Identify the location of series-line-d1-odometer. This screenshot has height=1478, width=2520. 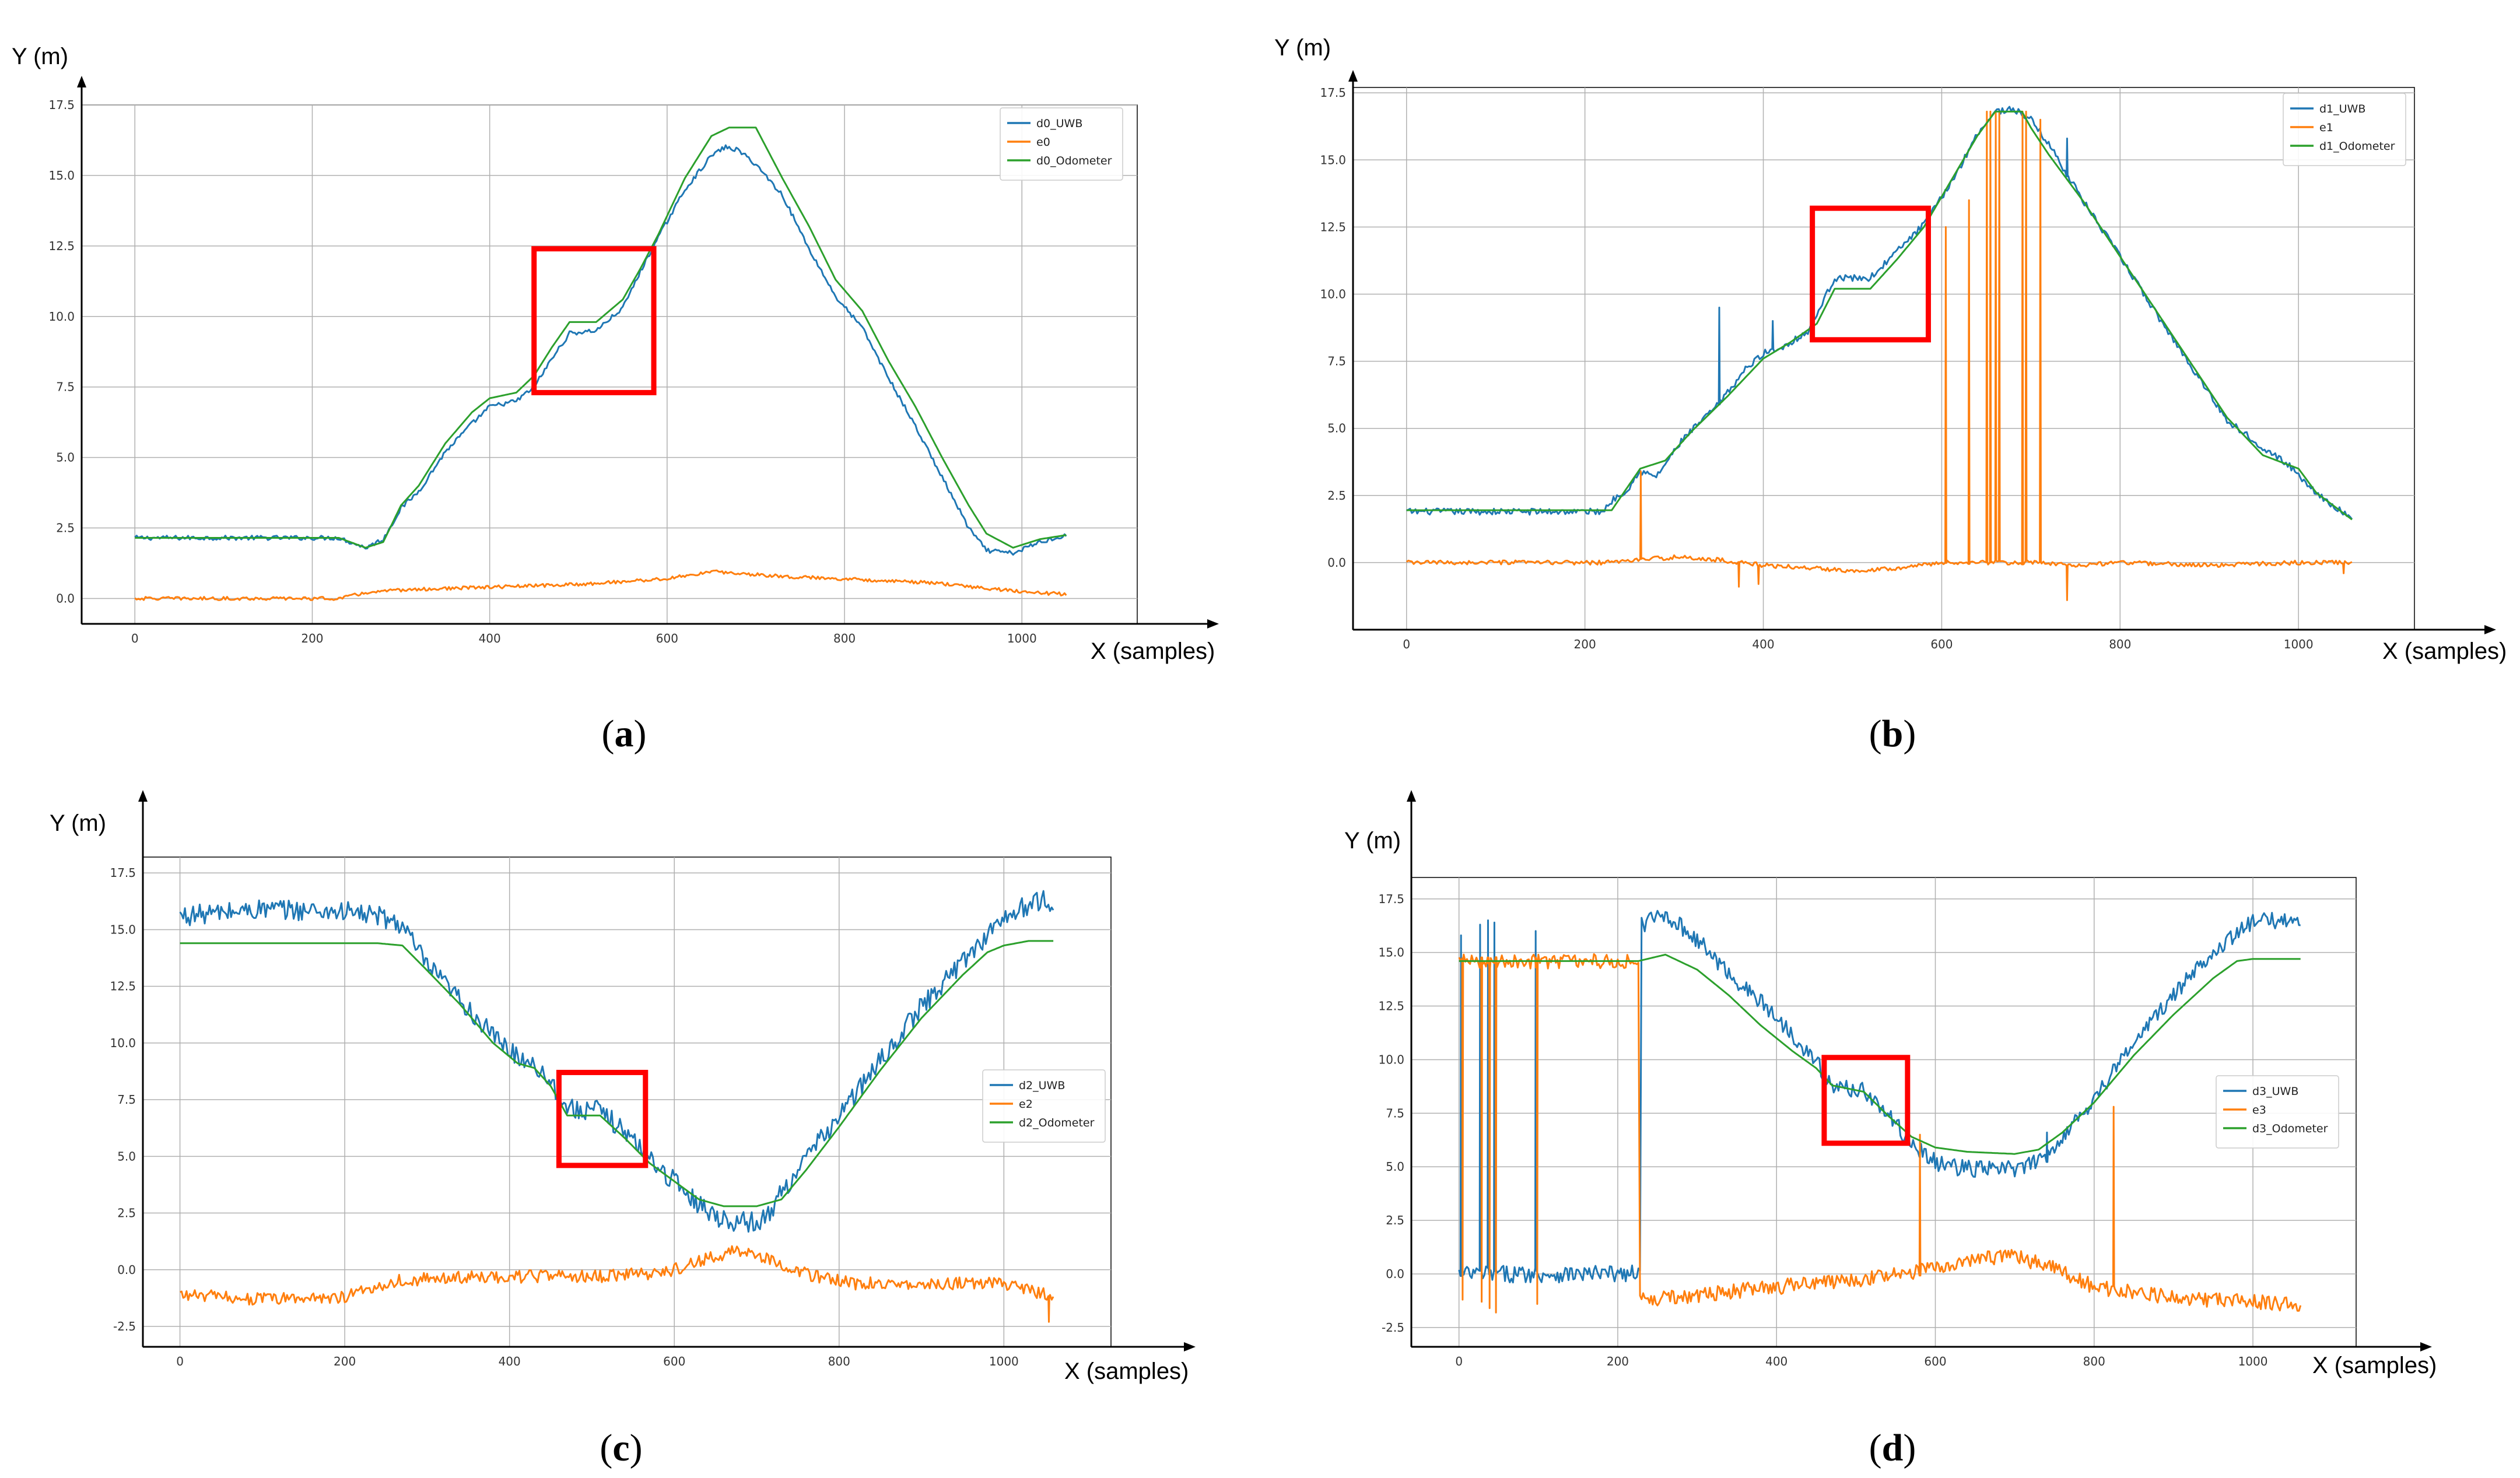
(1879, 315).